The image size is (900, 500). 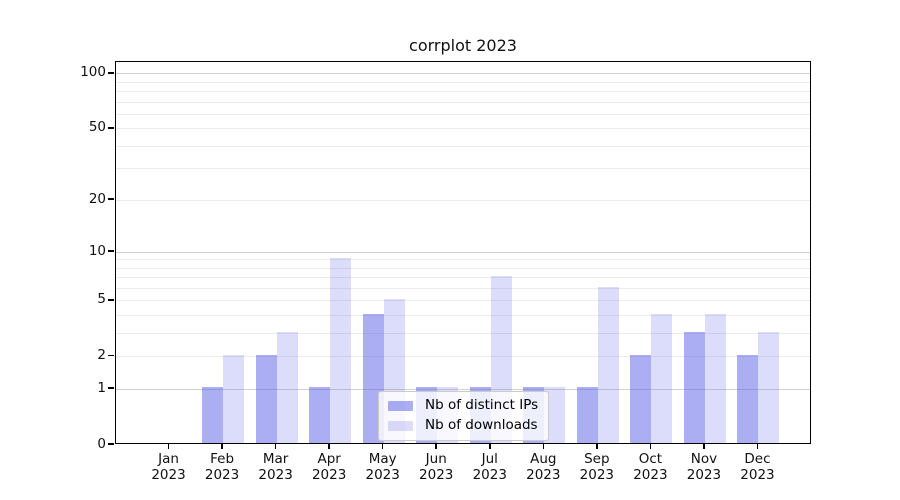 What do you see at coordinates (101, 299) in the screenshot?
I see `y-tick-label: 5` at bounding box center [101, 299].